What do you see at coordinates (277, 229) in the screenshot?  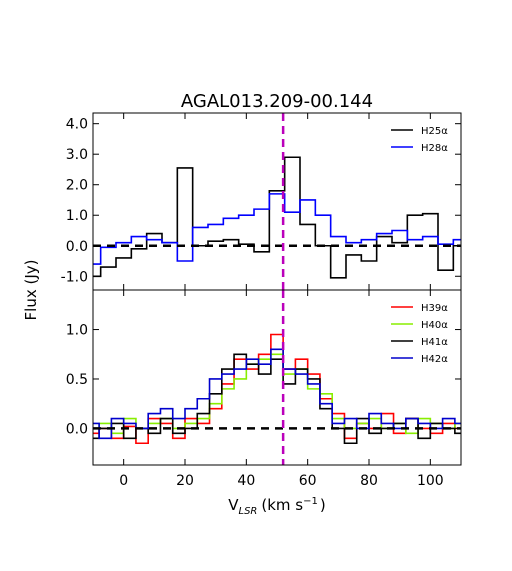 I see `series-H28α-line` at bounding box center [277, 229].